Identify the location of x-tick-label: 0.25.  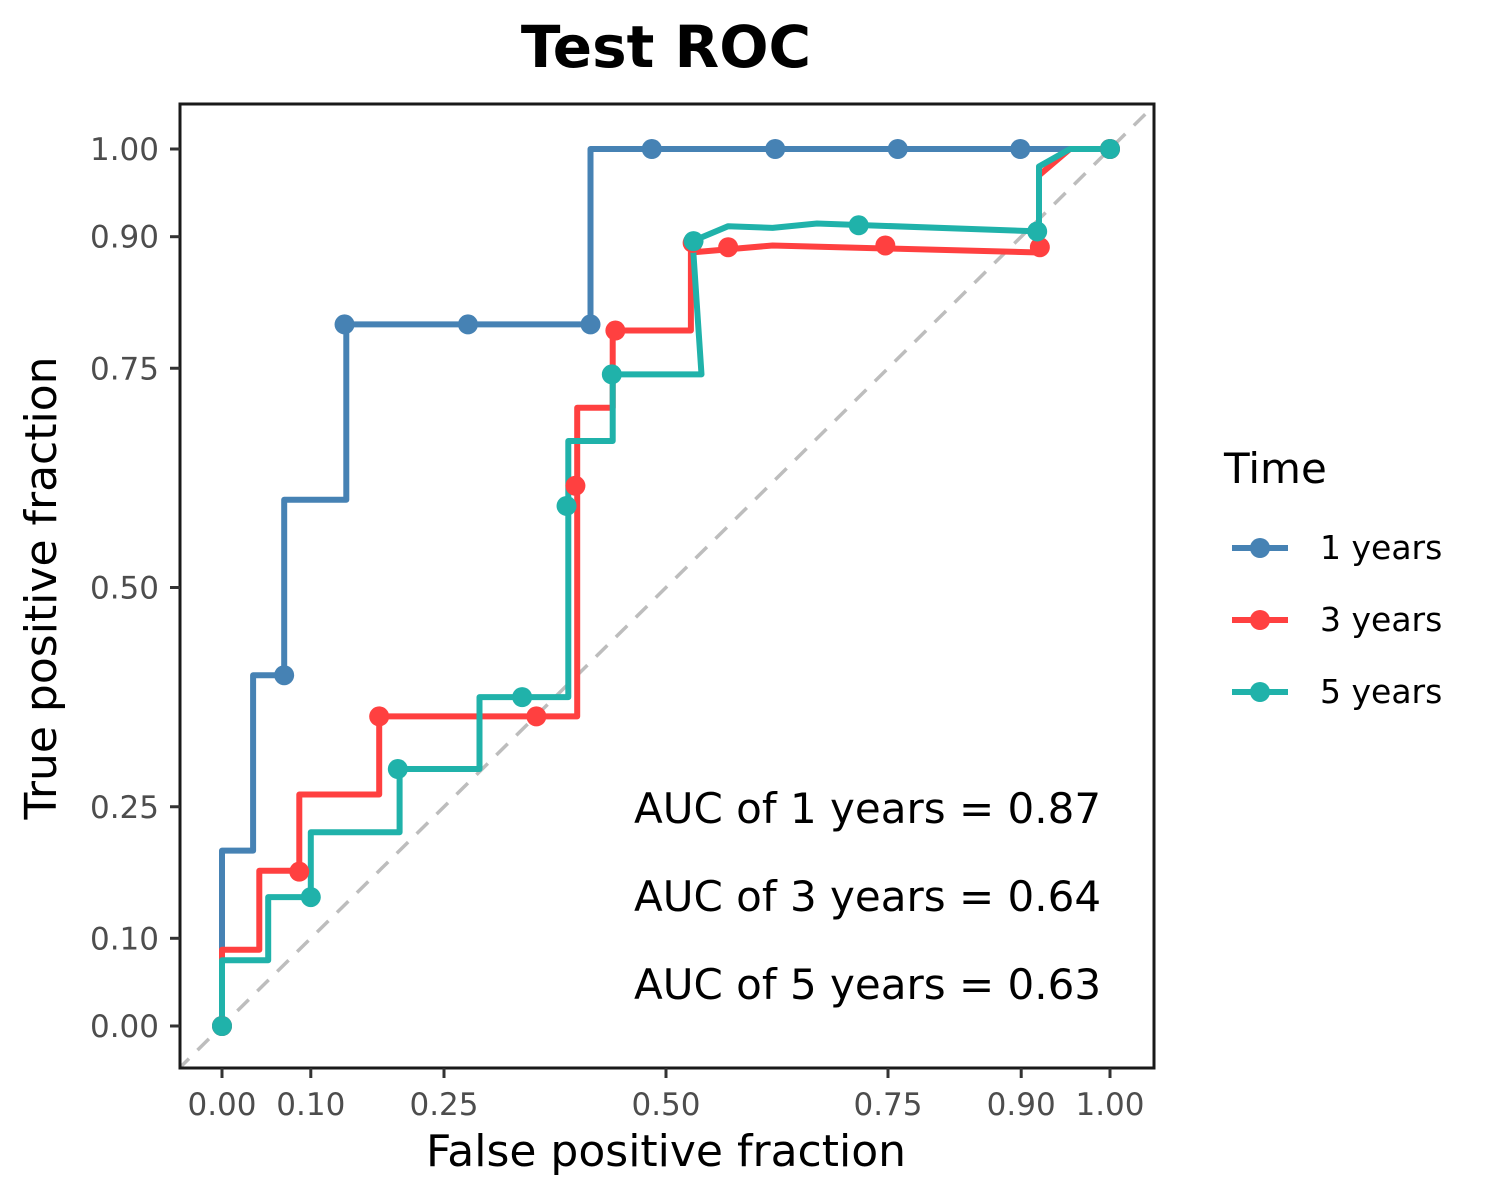
(443, 1105).